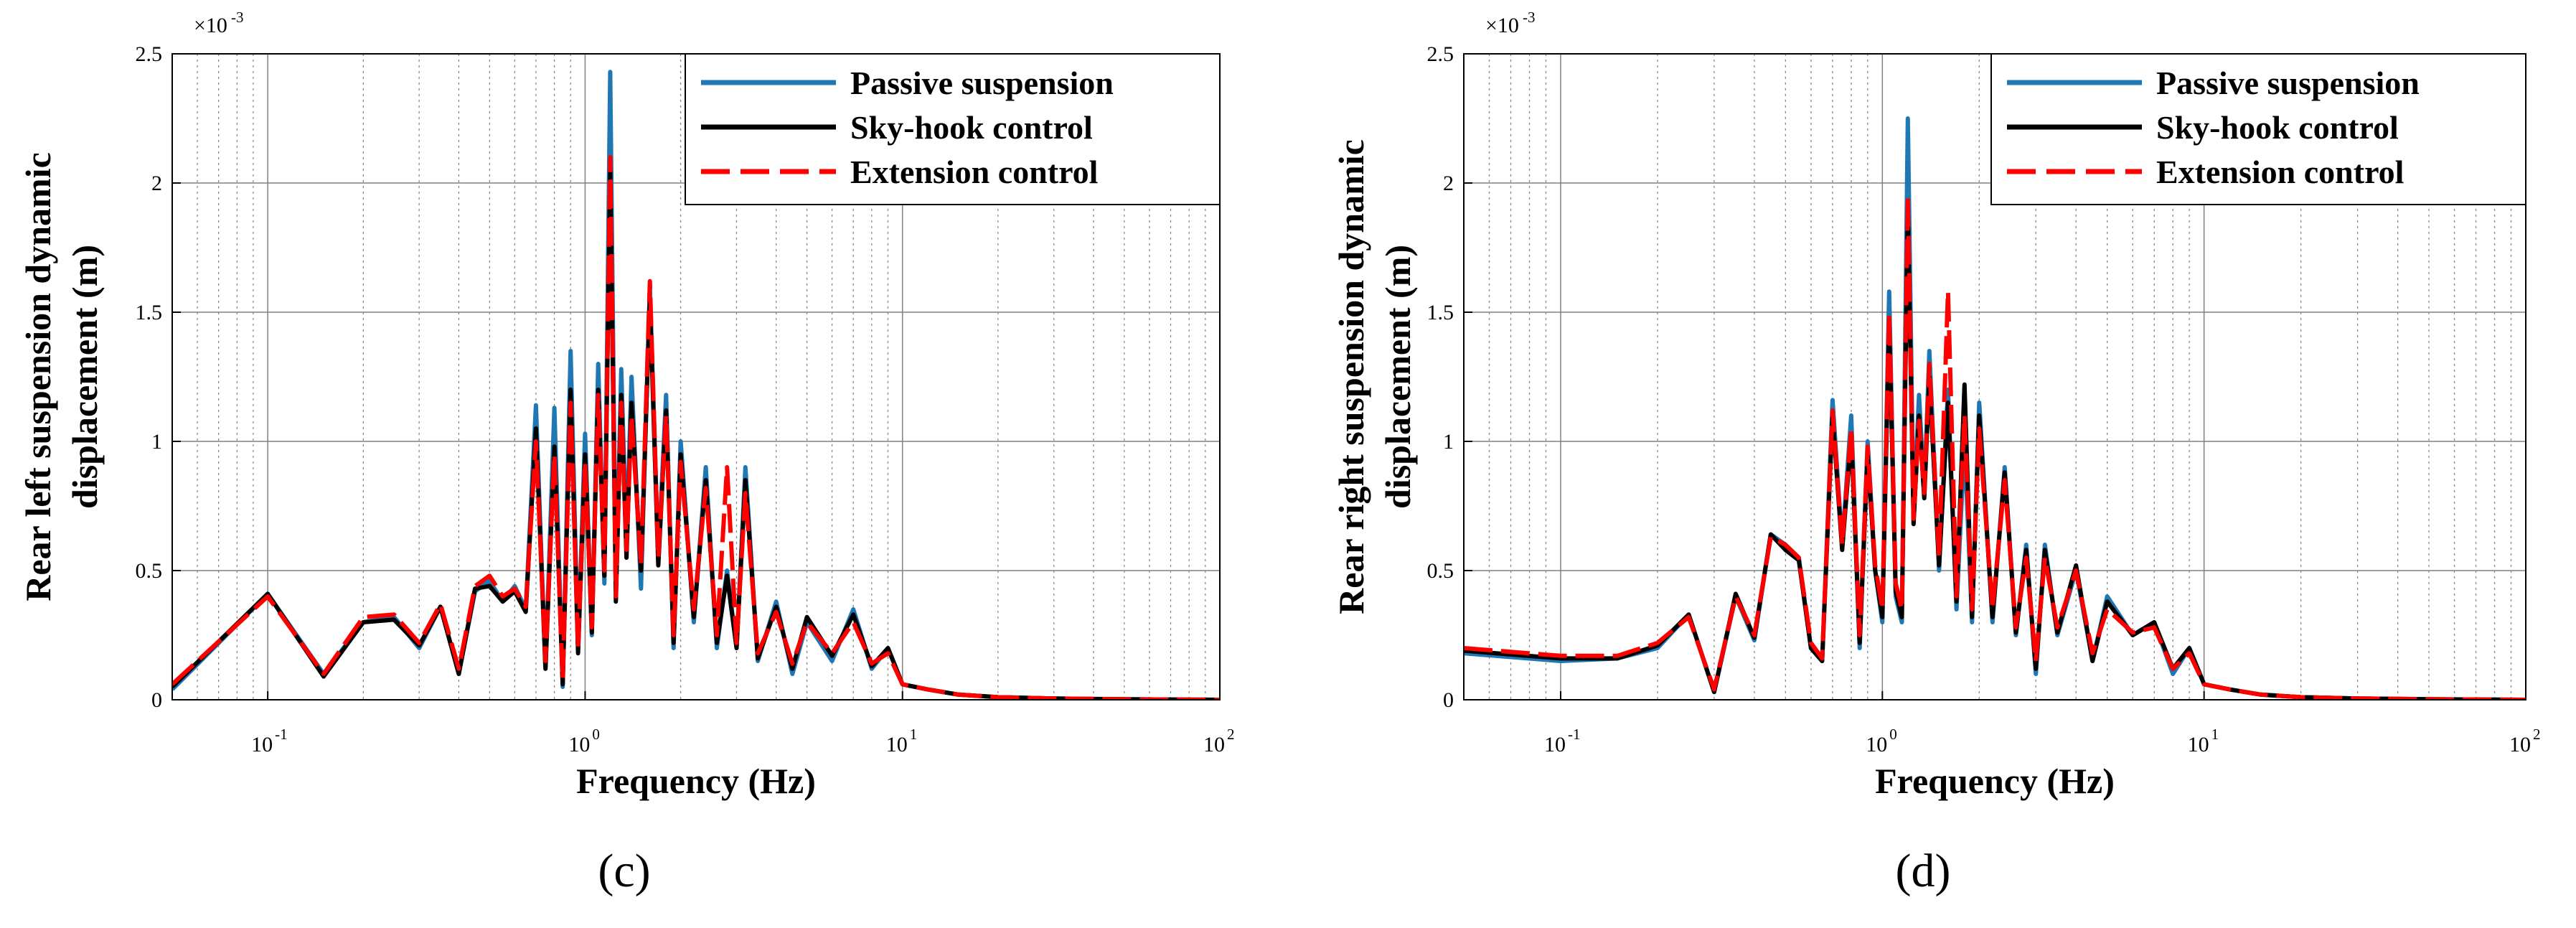 This screenshot has width=2576, height=928. What do you see at coordinates (38, 377) in the screenshot?
I see `y-axis-label-line1: Rear left suspension dynamic` at bounding box center [38, 377].